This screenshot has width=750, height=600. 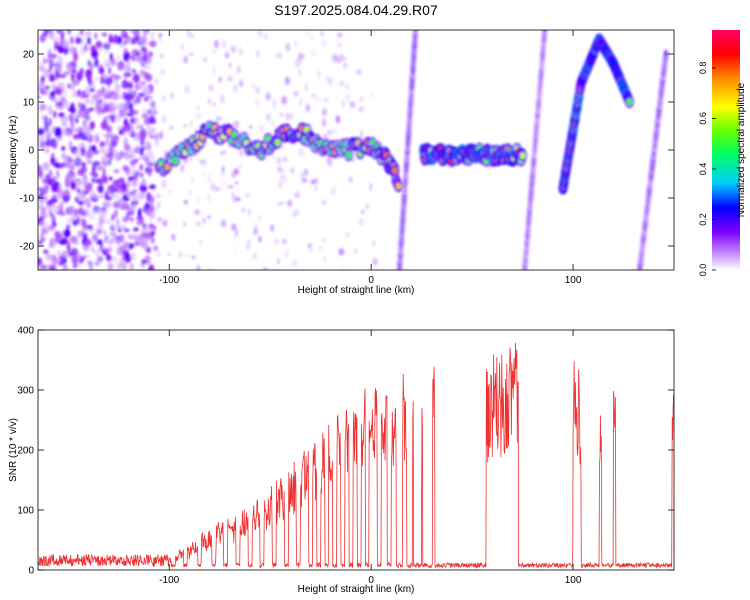 What do you see at coordinates (29, 103) in the screenshot?
I see `y-tick-label: 10` at bounding box center [29, 103].